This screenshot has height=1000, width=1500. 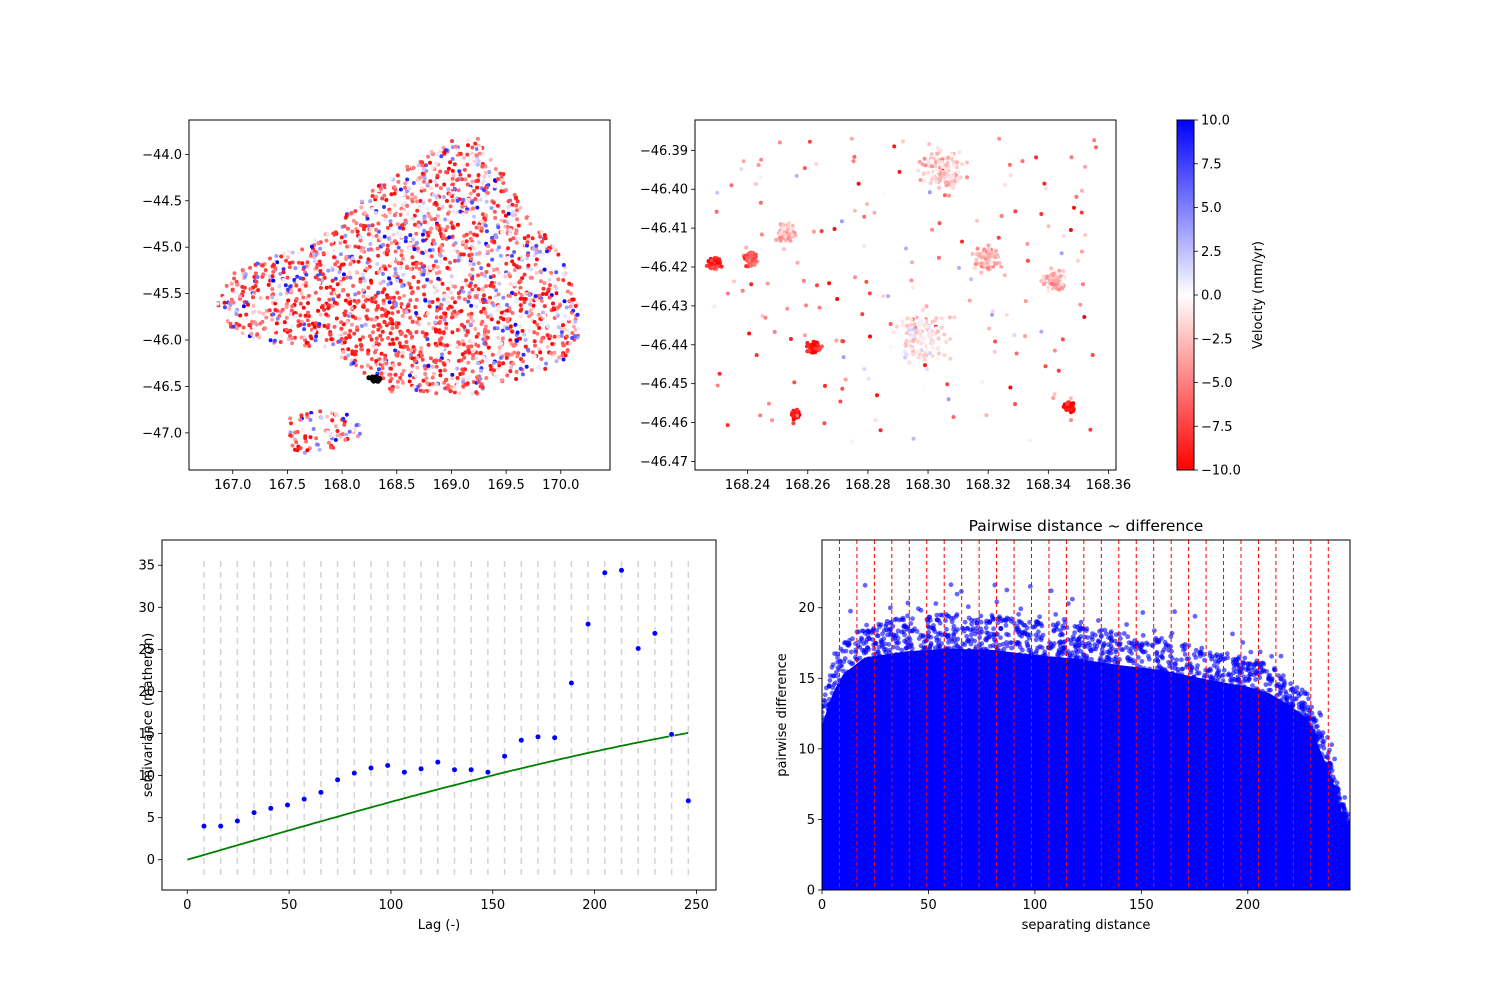 I want to click on x-tick-label: 168.34, so click(x=1049, y=485).